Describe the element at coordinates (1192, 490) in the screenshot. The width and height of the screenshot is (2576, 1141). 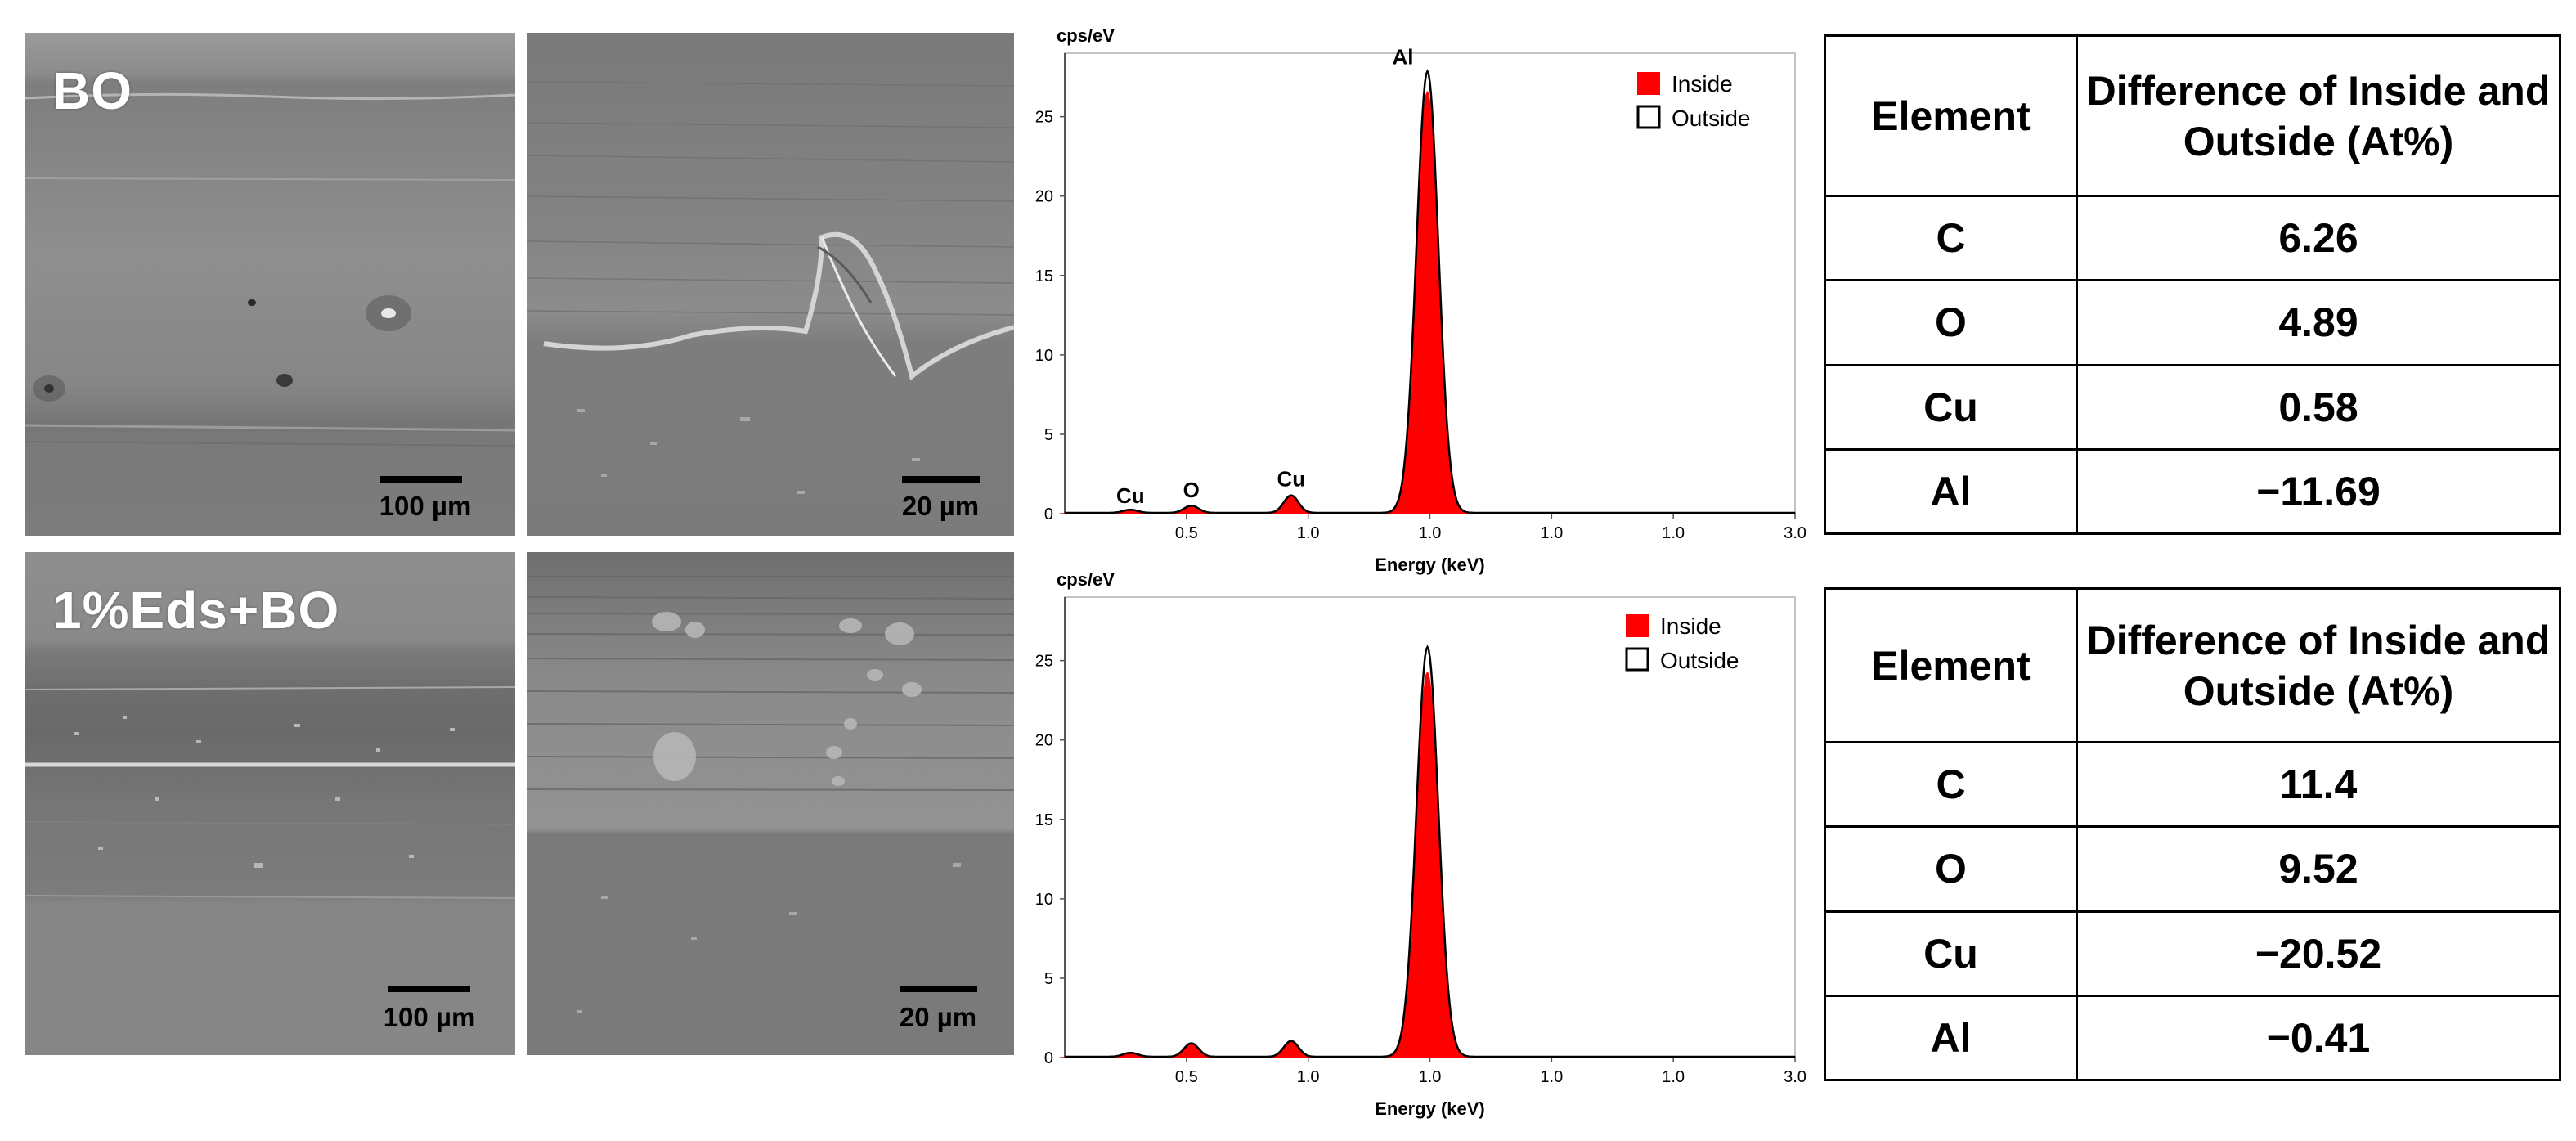
I see `peak-label: O` at that location.